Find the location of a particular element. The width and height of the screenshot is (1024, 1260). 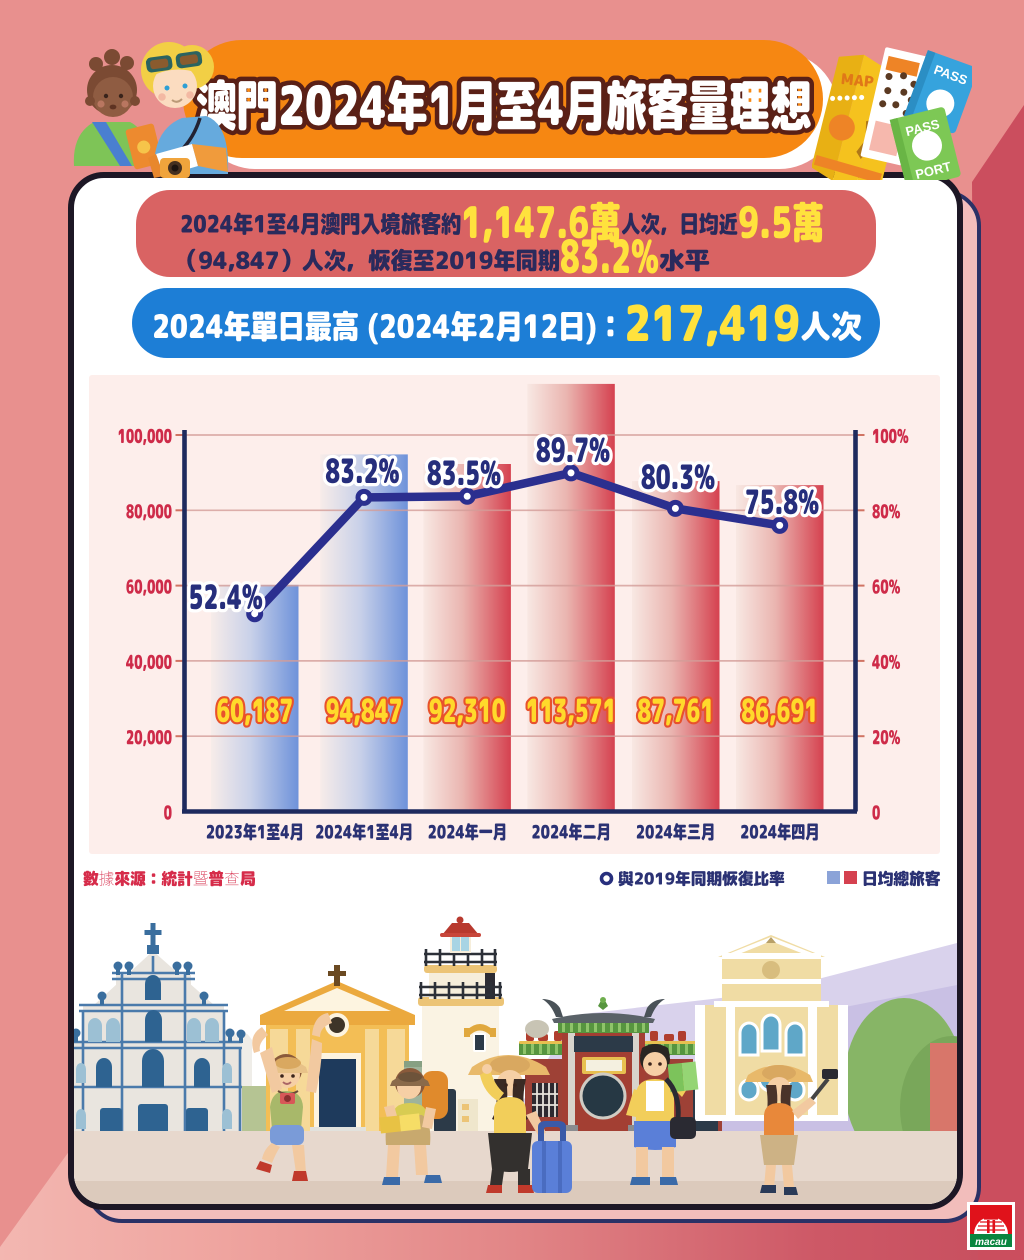

svg-text: macau is located at coordinates (991, 1242).